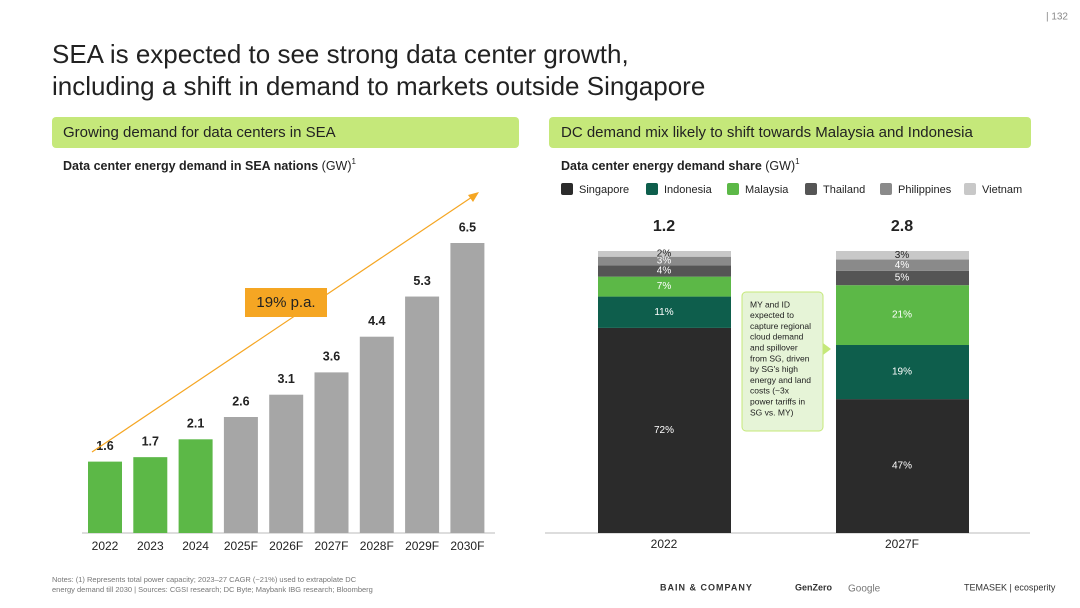 Image resolution: width=1080 pixels, height=608 pixels. Describe the element at coordinates (780, 358) in the screenshot. I see `callout-text: from SG, driven` at that location.